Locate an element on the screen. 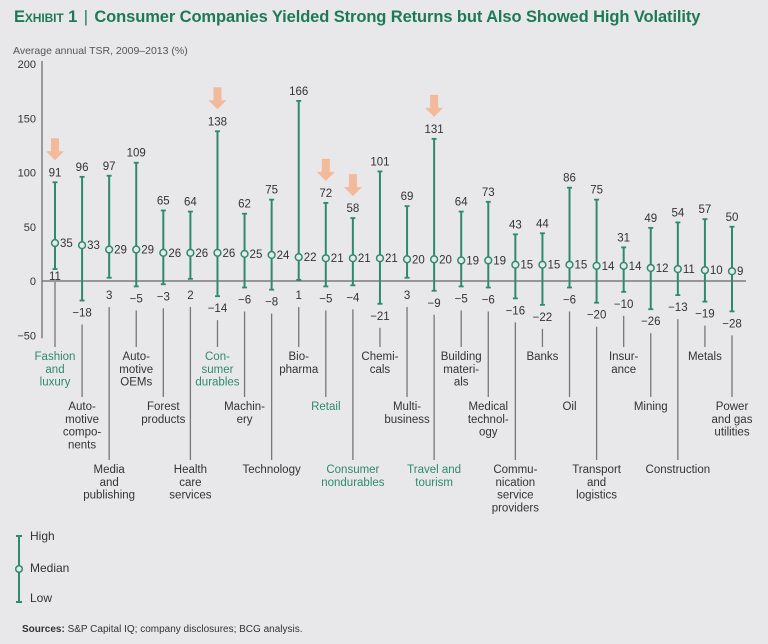 This screenshot has height=644, width=768. category-label-line: motive is located at coordinates (136, 370).